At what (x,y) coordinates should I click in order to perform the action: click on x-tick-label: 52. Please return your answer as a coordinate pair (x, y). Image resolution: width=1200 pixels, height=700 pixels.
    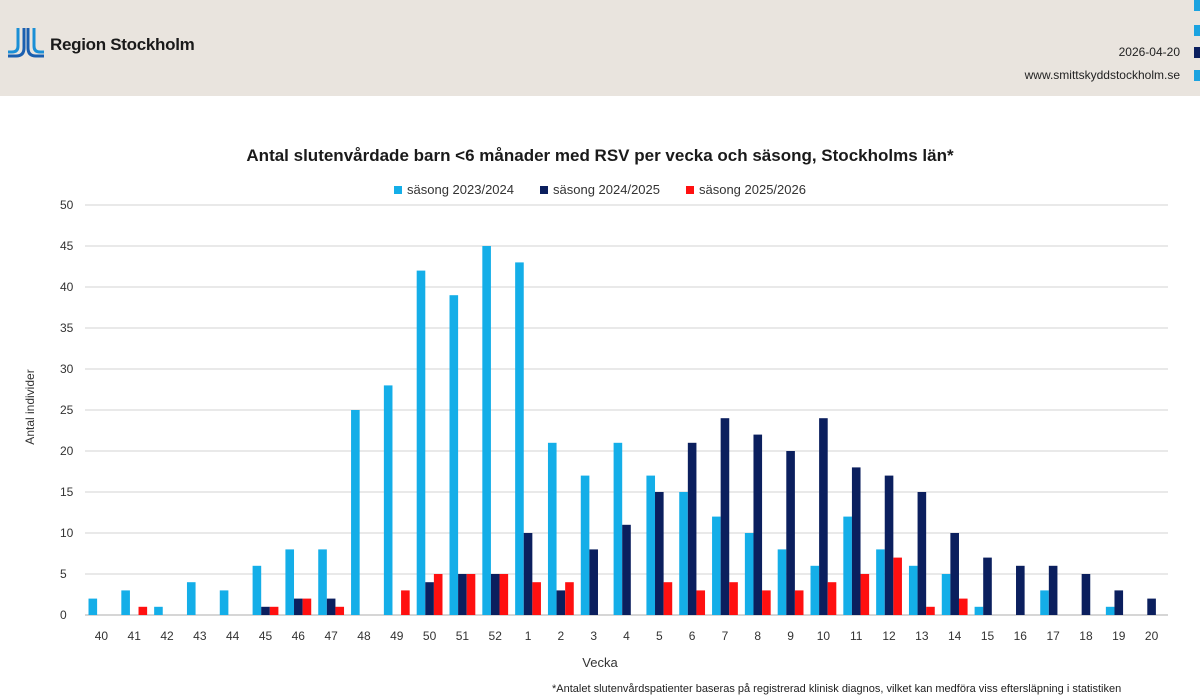
    Looking at the image, I should click on (496, 636).